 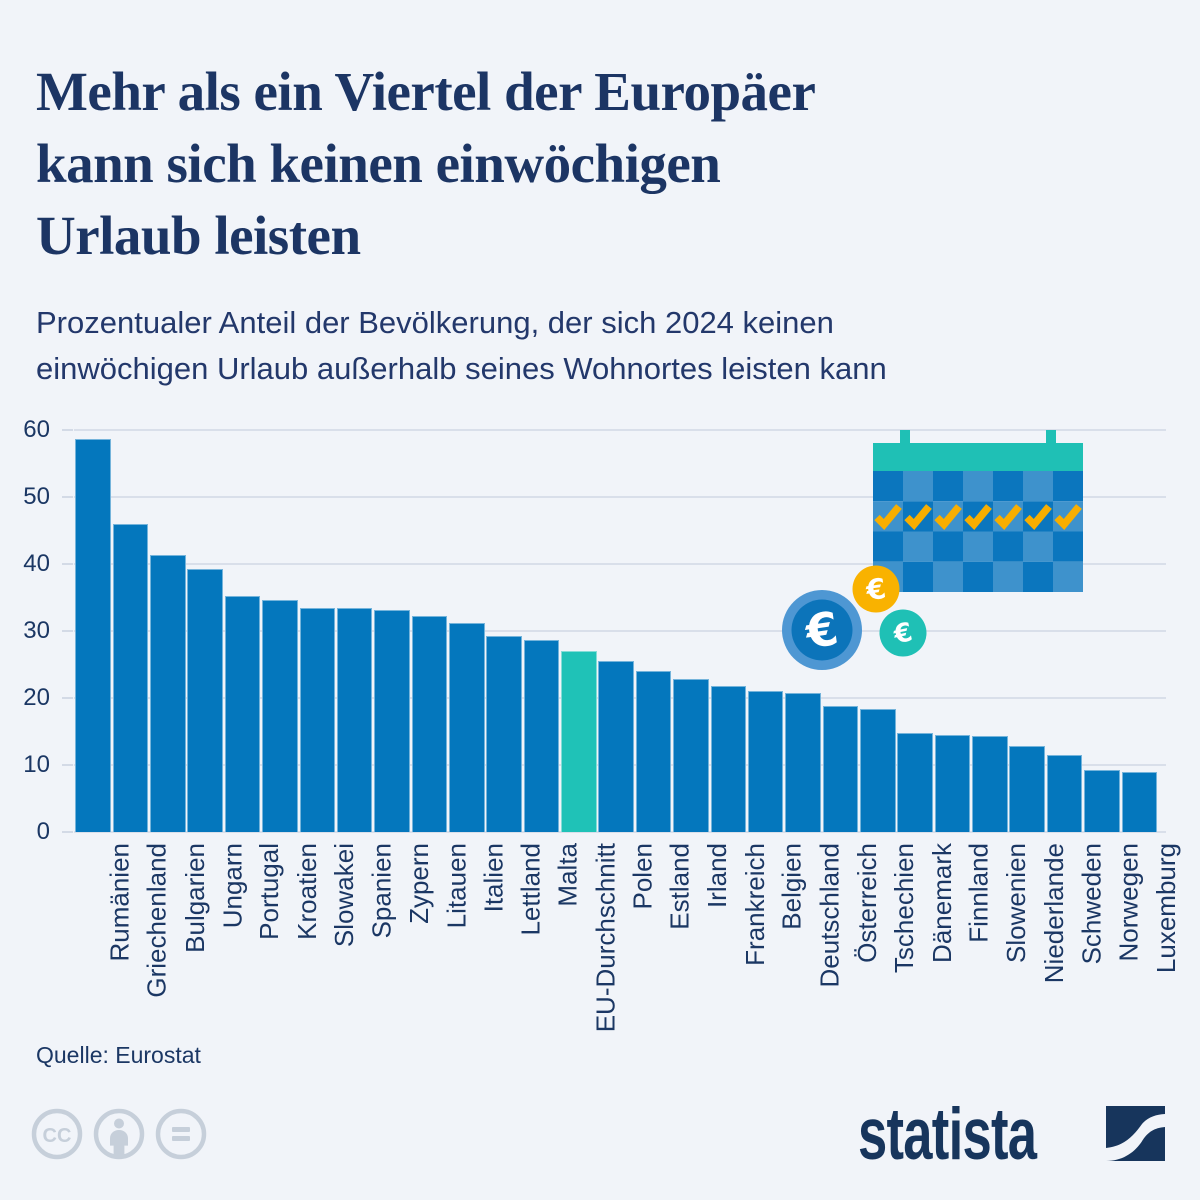 I want to click on bar-Belgien, so click(x=765, y=761).